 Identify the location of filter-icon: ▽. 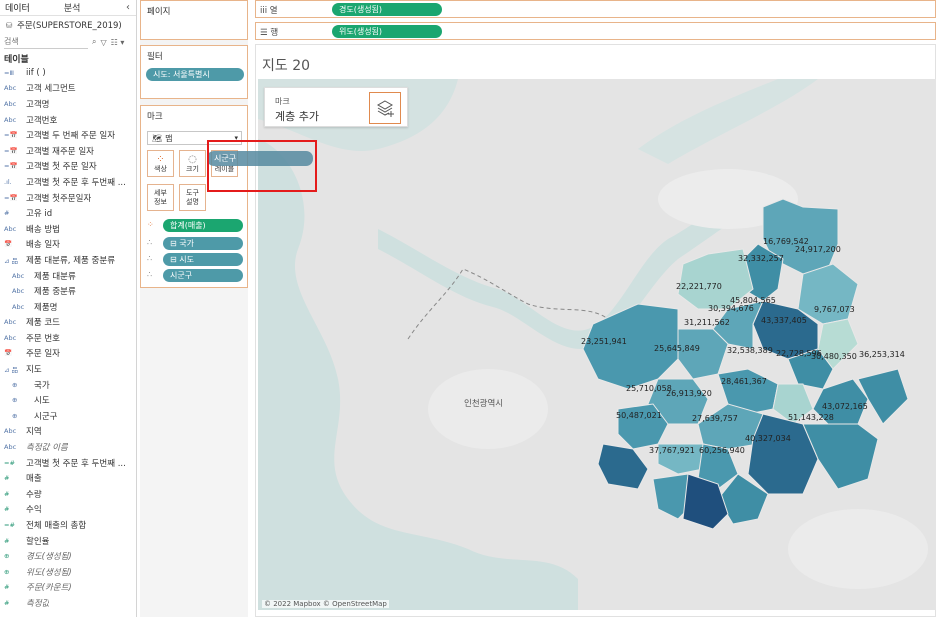
(103, 42).